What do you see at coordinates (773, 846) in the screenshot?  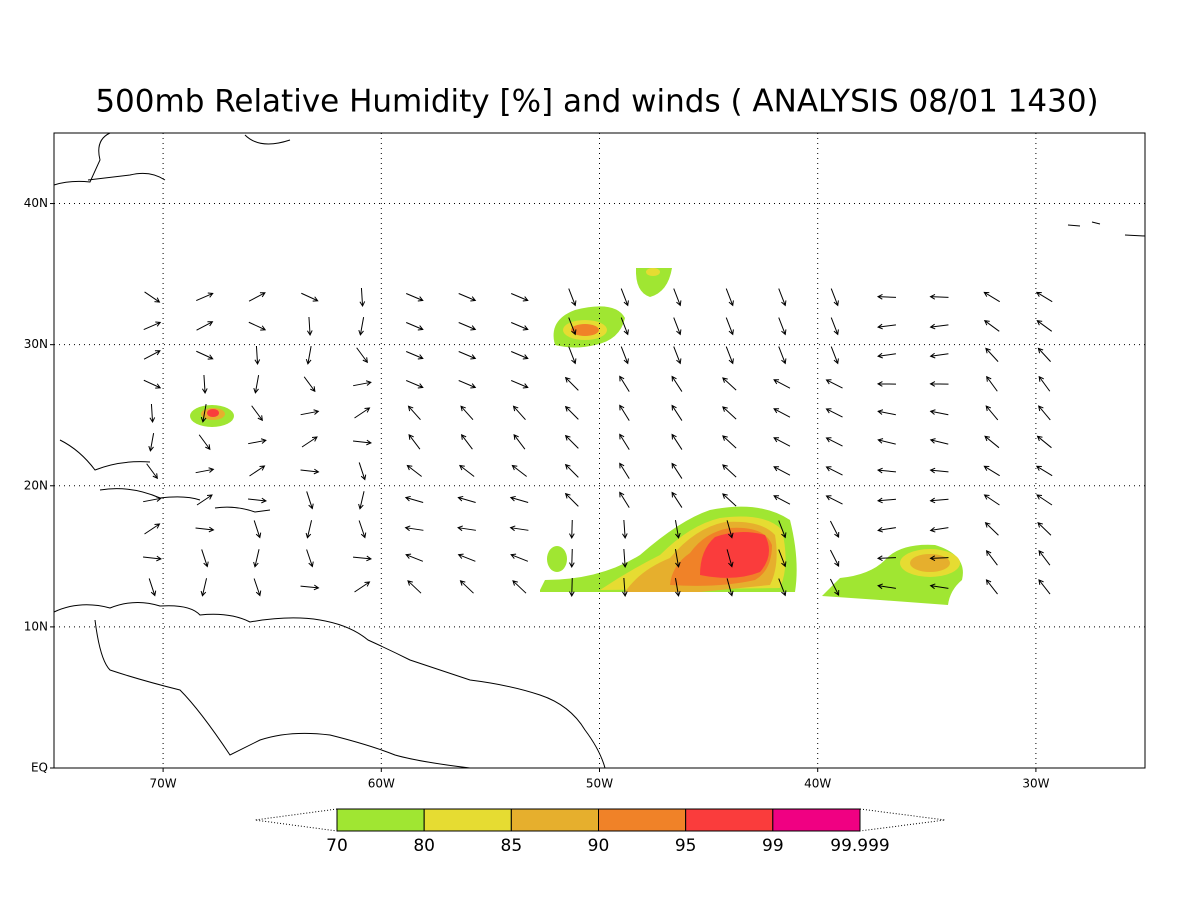 I see `colorbar-label: 99` at bounding box center [773, 846].